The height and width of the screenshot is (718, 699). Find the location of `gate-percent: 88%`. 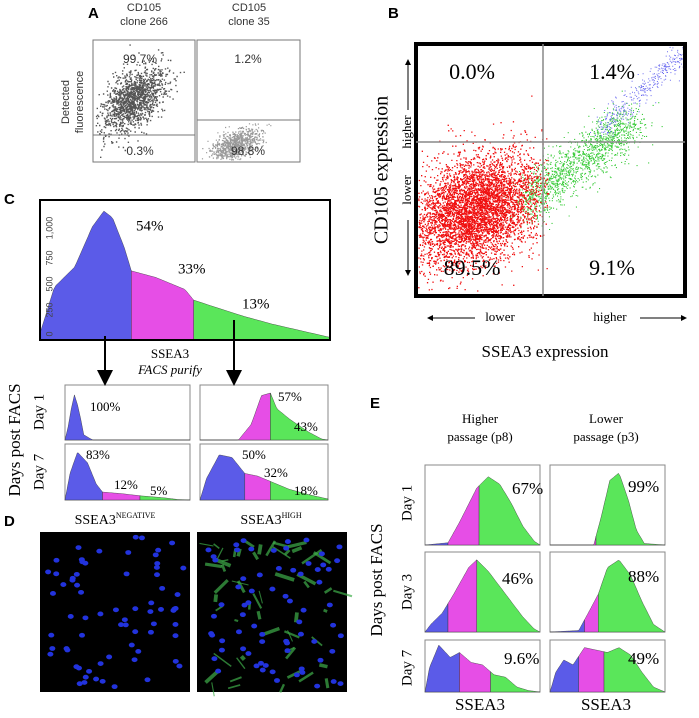

gate-percent: 88% is located at coordinates (643, 576).